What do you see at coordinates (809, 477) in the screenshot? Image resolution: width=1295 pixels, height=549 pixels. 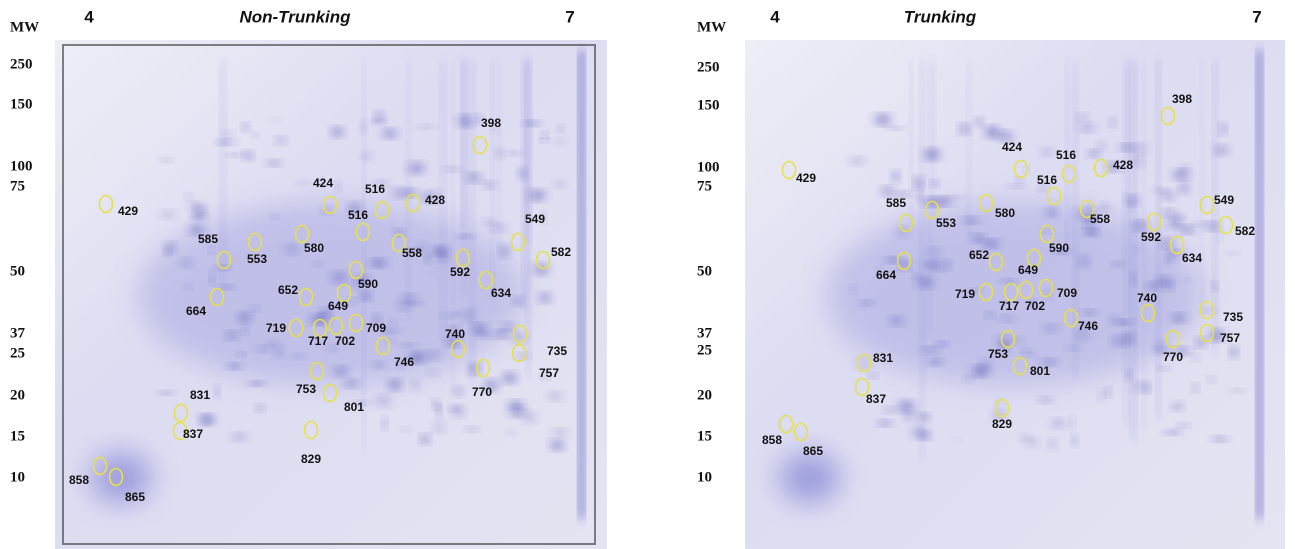 I see `gel-haze` at bounding box center [809, 477].